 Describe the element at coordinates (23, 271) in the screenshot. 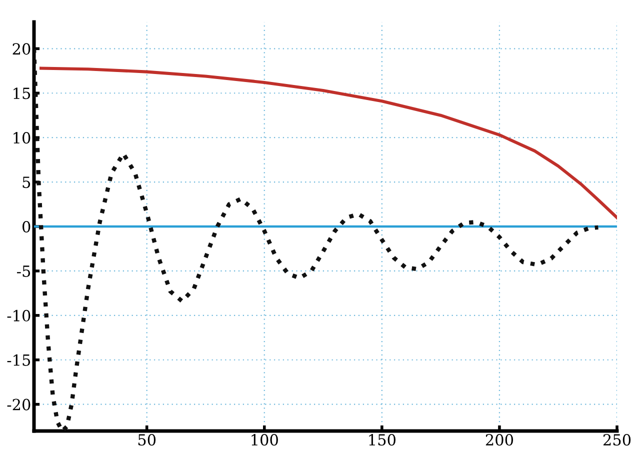

I see `y-tick-label: -5` at that location.